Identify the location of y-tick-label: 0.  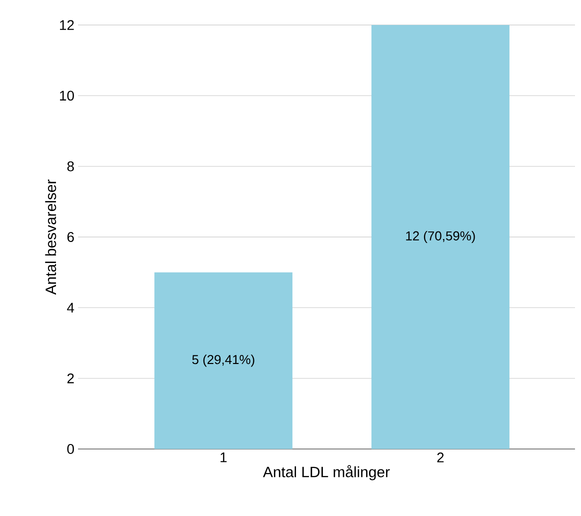
(70, 449).